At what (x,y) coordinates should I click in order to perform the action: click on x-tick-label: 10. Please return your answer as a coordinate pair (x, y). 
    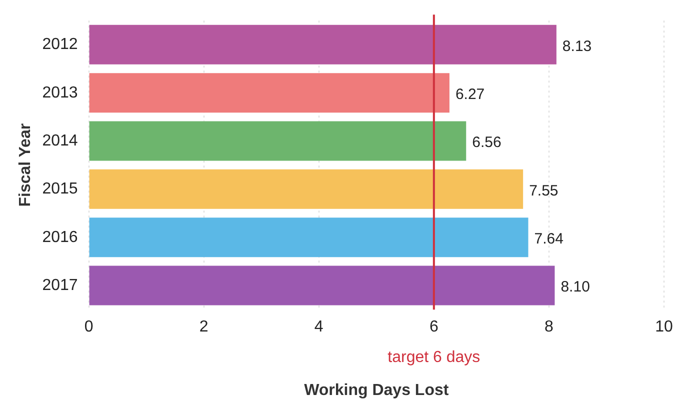
    Looking at the image, I should click on (664, 327).